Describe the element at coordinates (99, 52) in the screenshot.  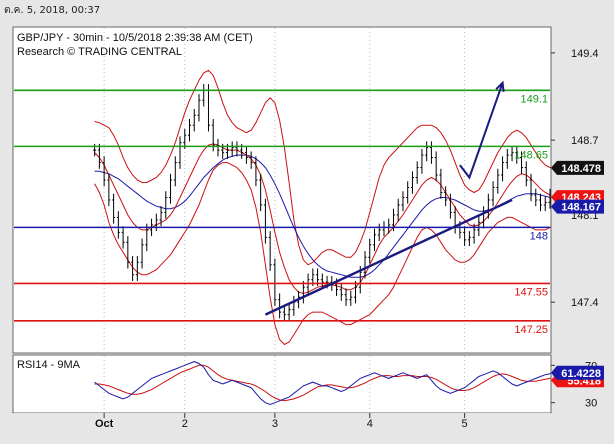
I see `chart-subtitle: Research © TRADING CENTRAL` at that location.